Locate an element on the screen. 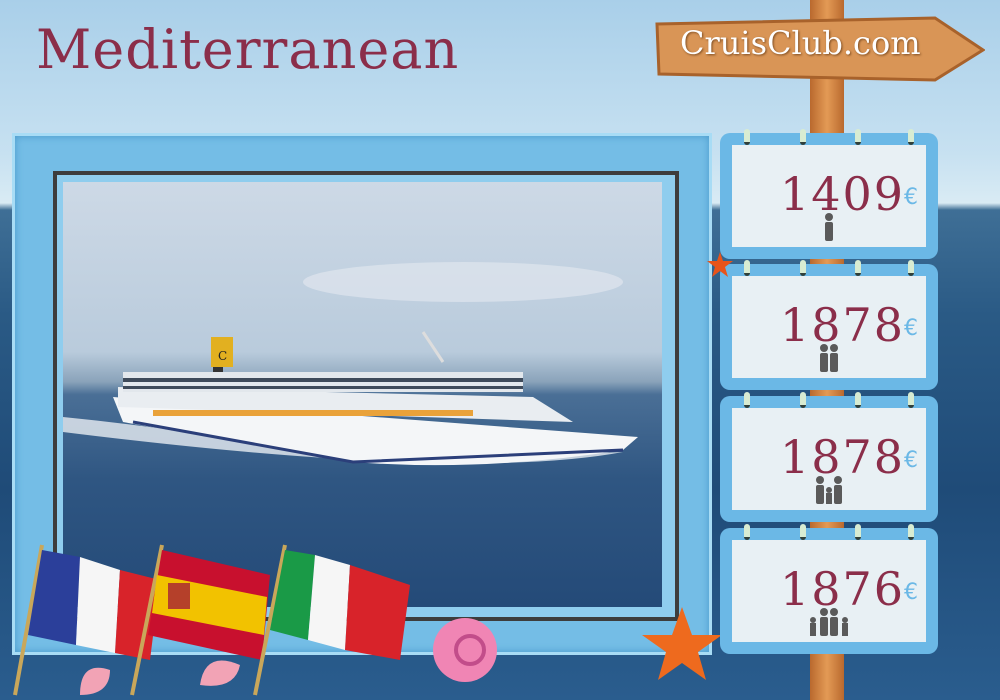 The height and width of the screenshot is (700, 1000). price-card-couple: 1878 € is located at coordinates (829, 325).